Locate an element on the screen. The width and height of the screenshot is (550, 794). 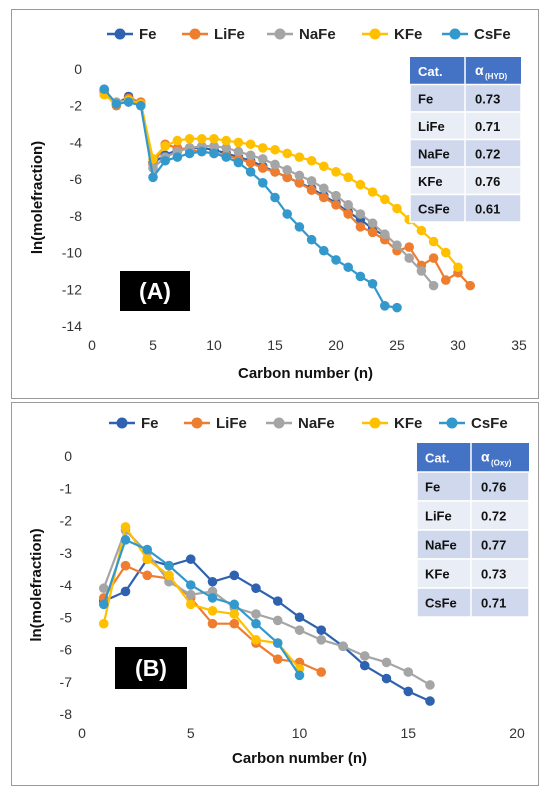
legend-label: LiFe is located at coordinates (231, 423).